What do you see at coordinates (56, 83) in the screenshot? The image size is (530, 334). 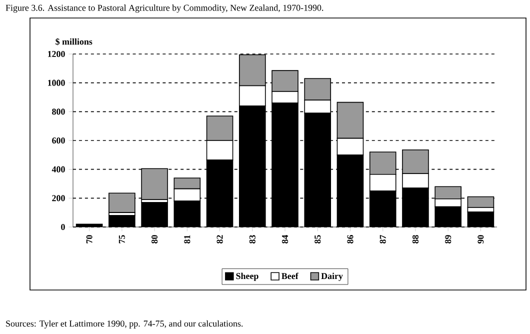 I see `y-tick-label: 1000` at bounding box center [56, 83].